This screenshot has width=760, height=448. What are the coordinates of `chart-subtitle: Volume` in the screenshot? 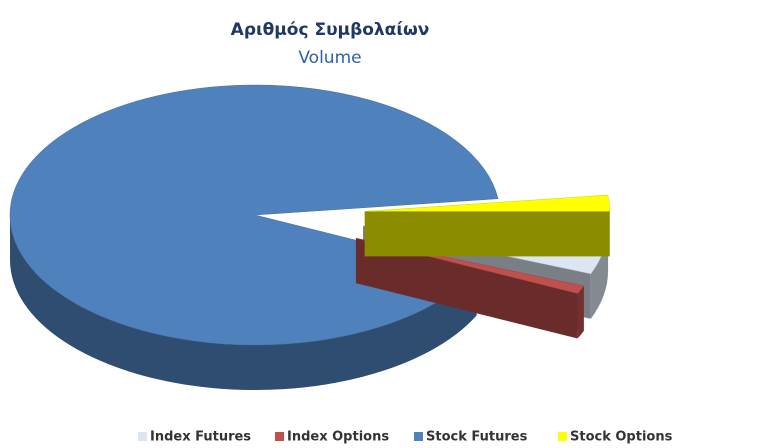 It's located at (329, 58).